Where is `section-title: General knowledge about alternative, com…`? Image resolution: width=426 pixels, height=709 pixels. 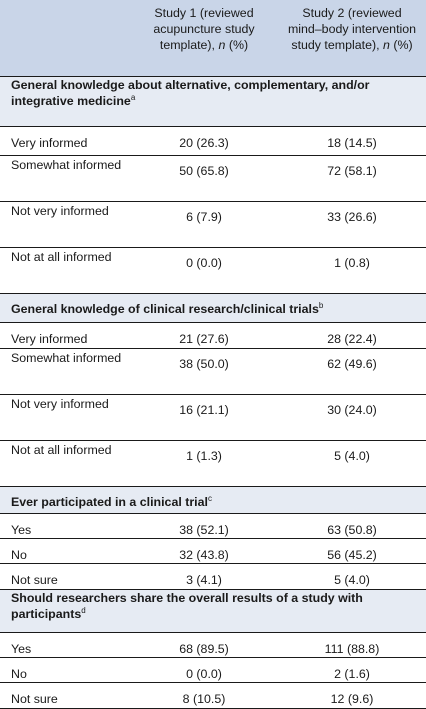 section-title: General knowledge about alternative, com… is located at coordinates (190, 92).